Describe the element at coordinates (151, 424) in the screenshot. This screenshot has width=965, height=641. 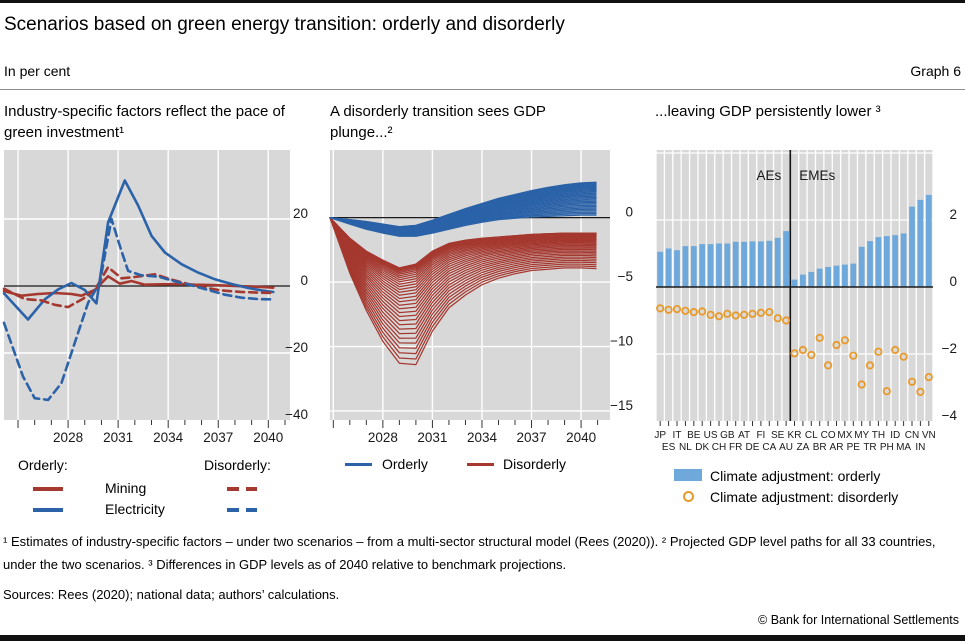
I see `x-axis-ticks` at that location.